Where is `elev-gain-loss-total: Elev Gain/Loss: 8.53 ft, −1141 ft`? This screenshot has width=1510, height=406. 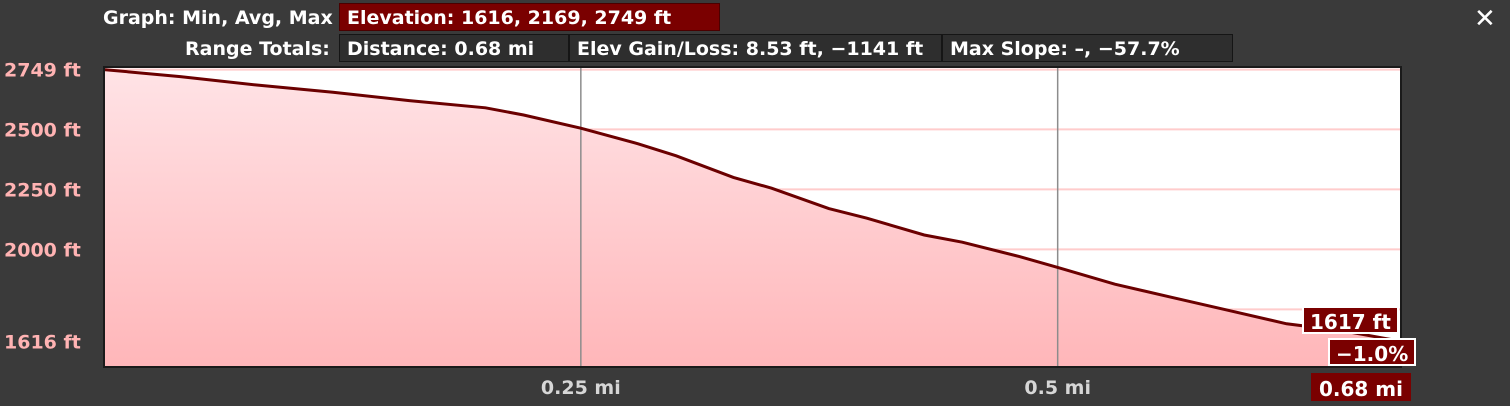 elev-gain-loss-total: Elev Gain/Loss: 8.53 ft, −1141 ft is located at coordinates (755, 48).